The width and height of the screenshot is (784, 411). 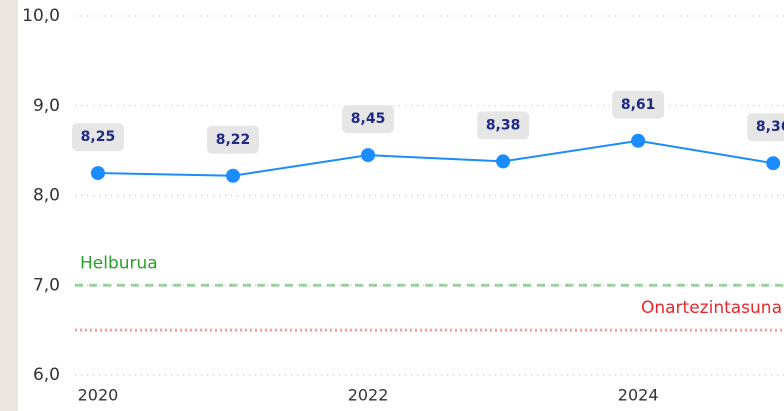 I want to click on reference-label: Onartezintasuna, so click(x=711, y=308).